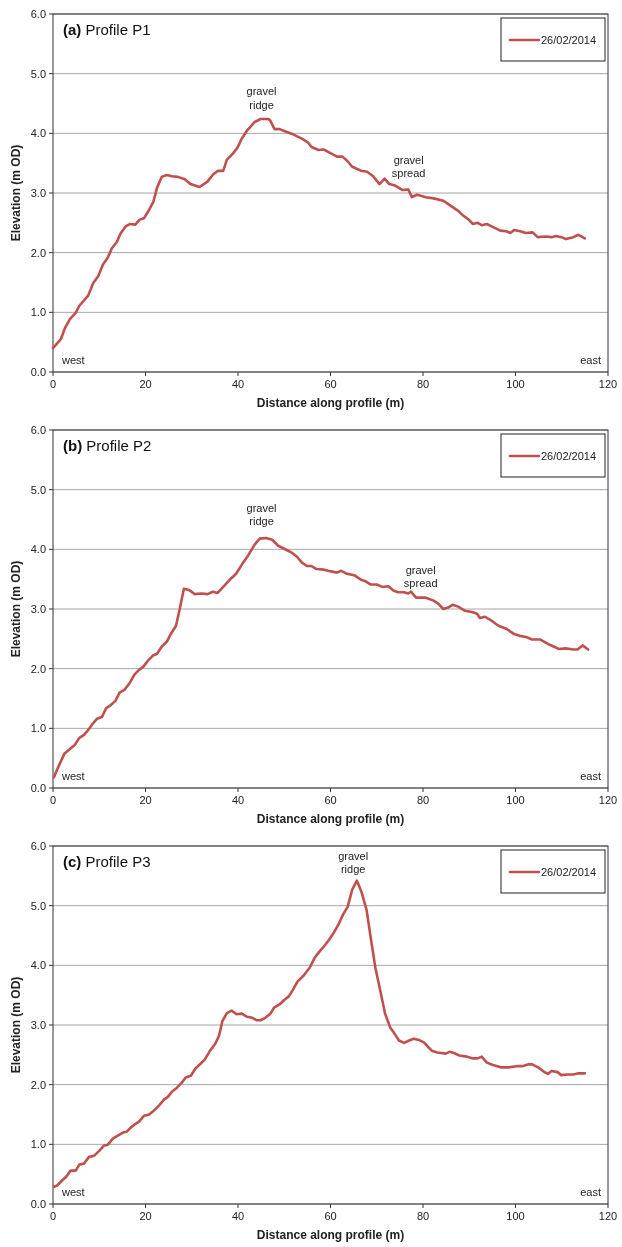 This screenshot has width=622, height=1247. I want to click on text: (b) Profile P2, so click(107, 445).